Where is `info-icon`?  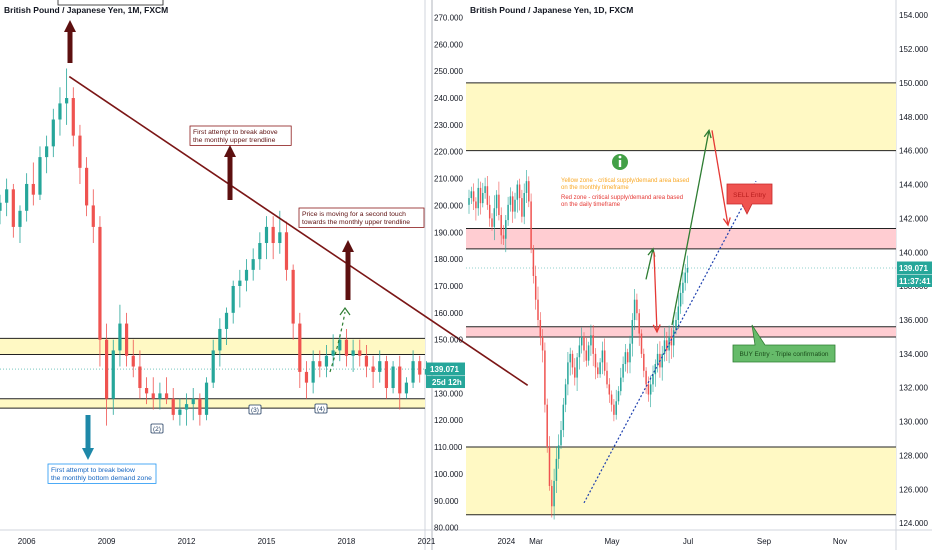
info-icon is located at coordinates (620, 162).